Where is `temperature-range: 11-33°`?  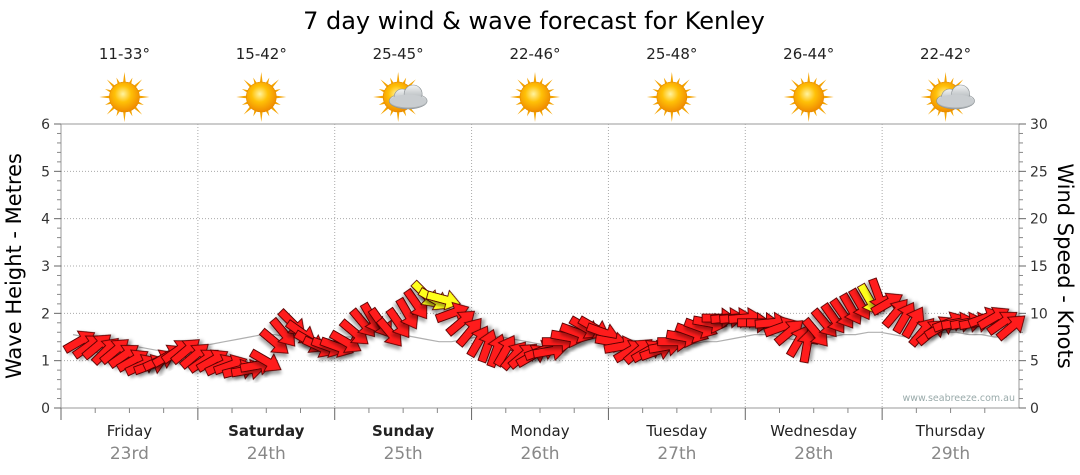
temperature-range: 11-33° is located at coordinates (124, 54).